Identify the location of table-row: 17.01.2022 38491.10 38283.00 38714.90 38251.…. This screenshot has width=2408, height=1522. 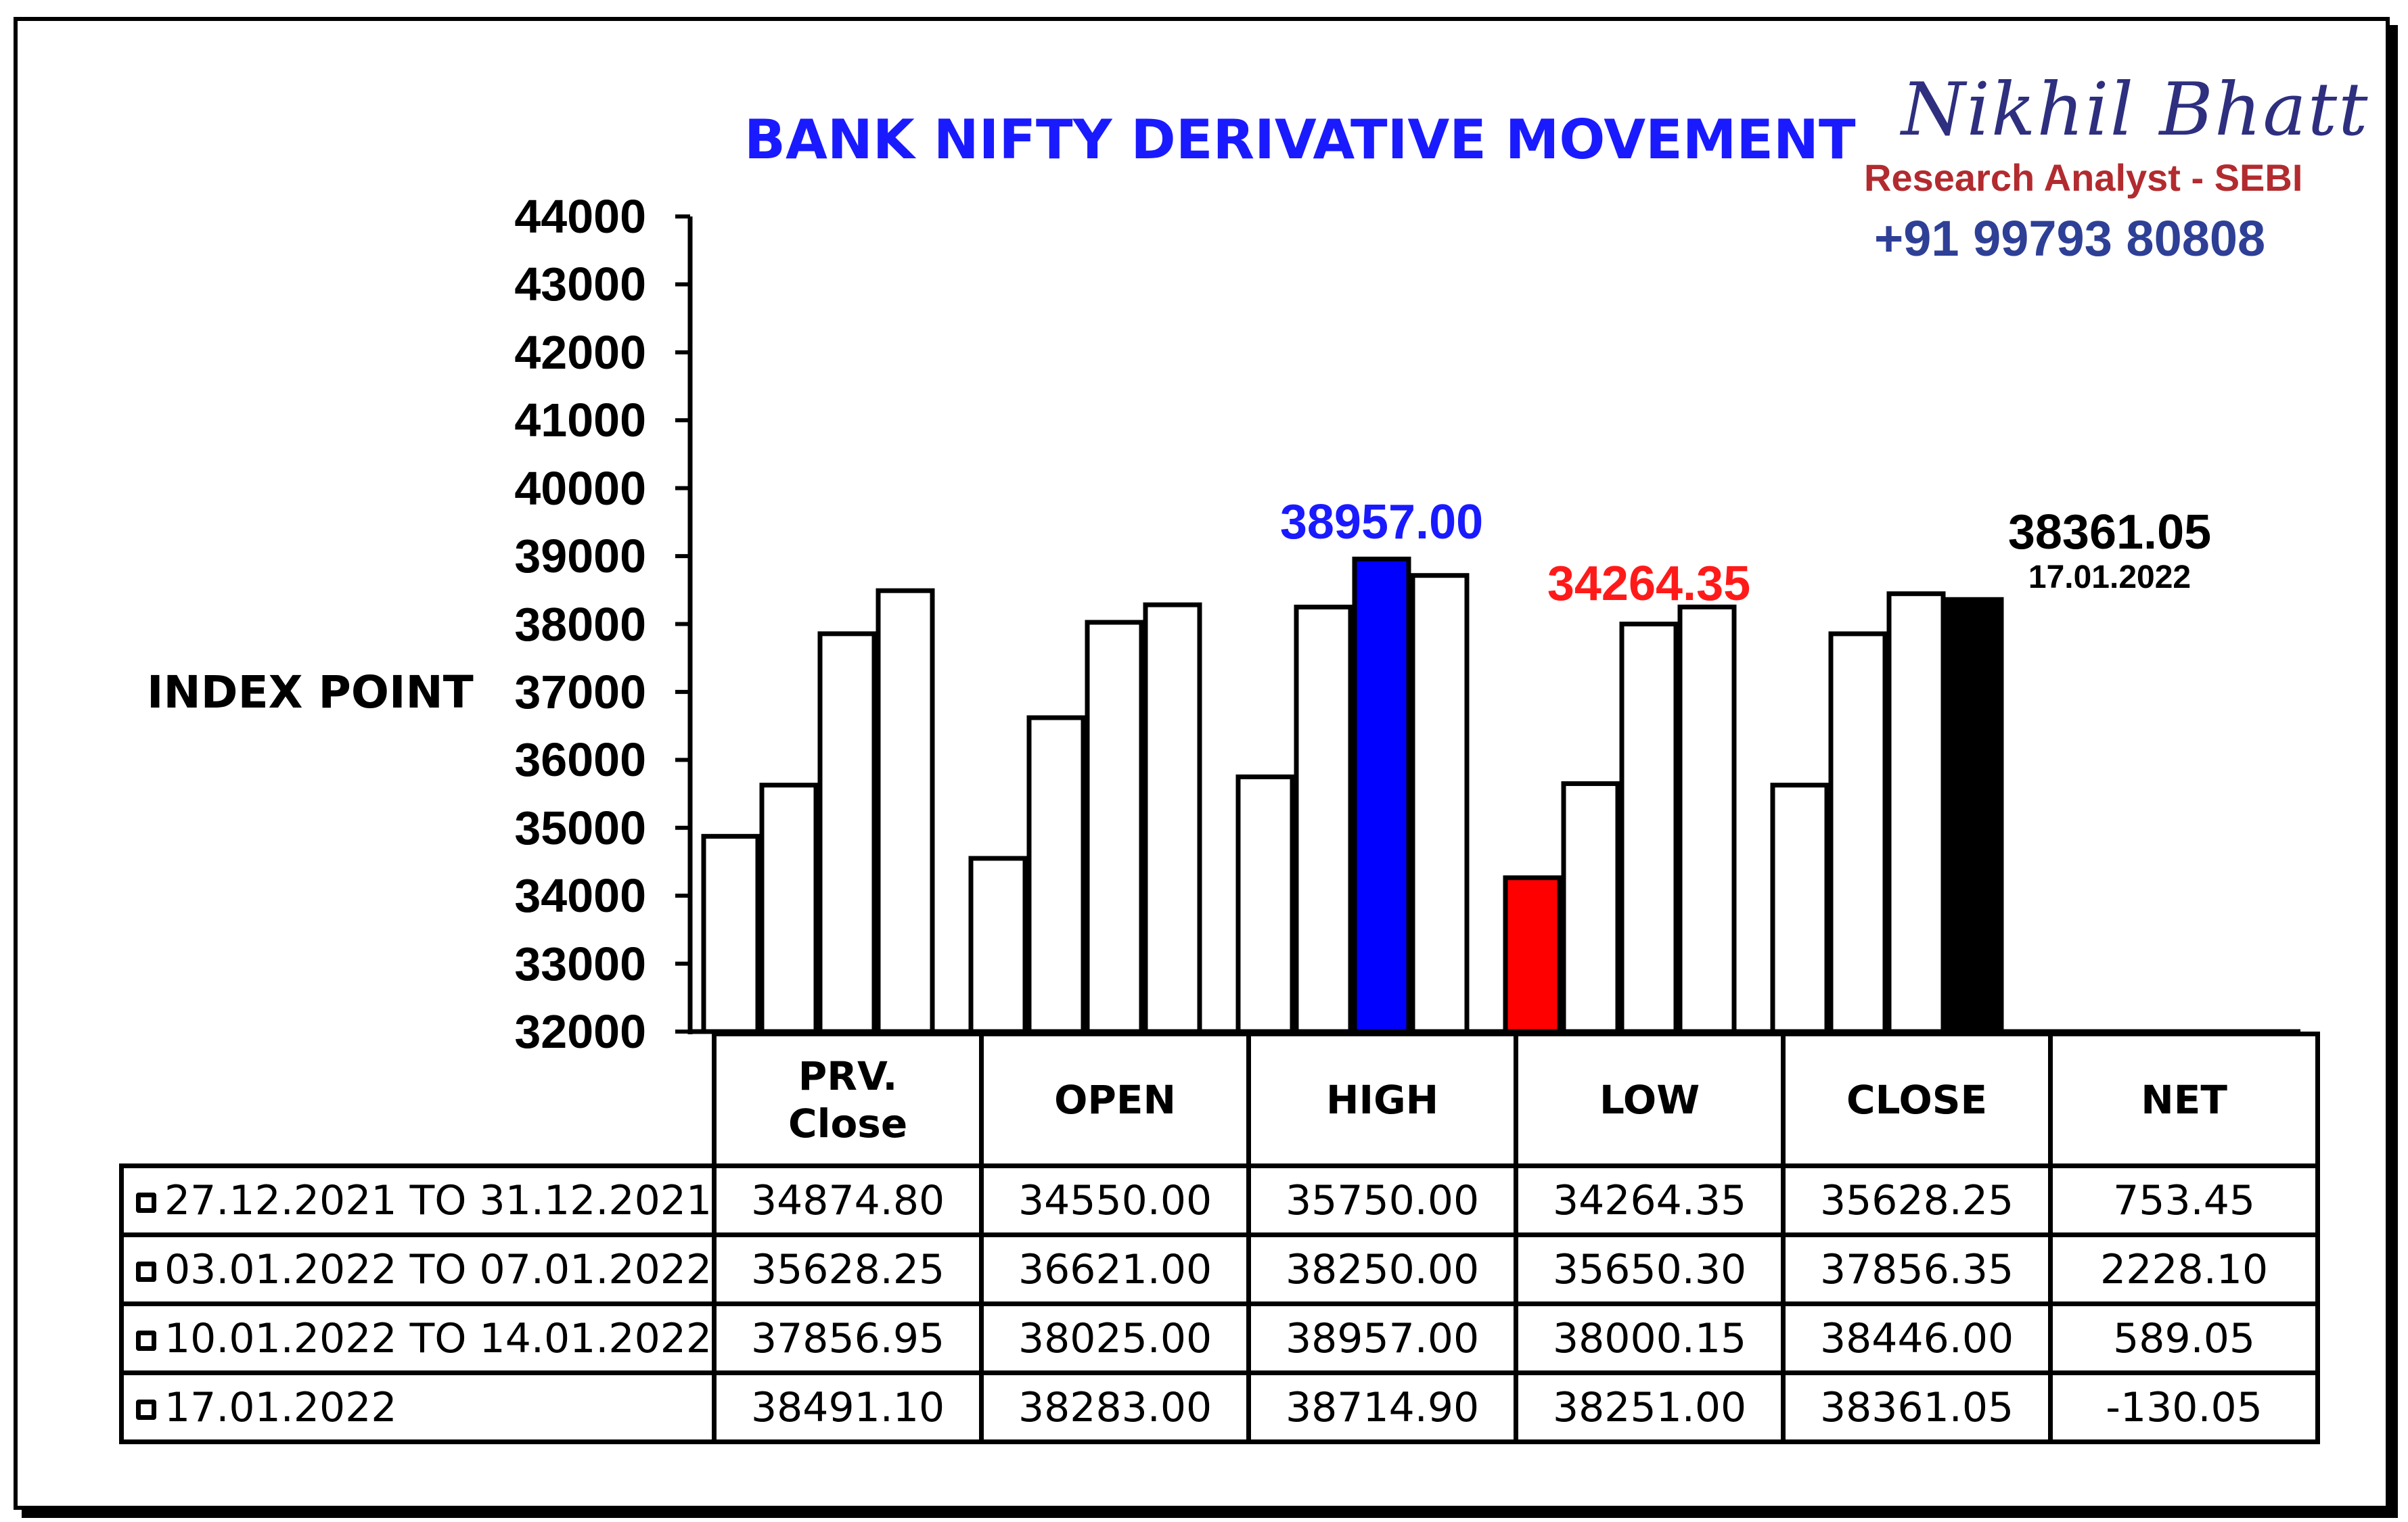
(1219, 1407).